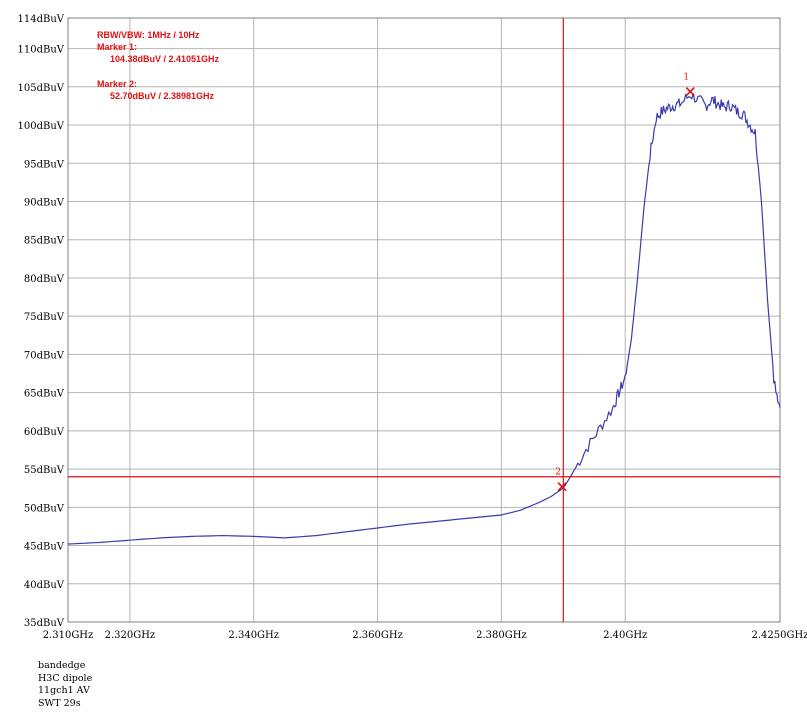  I want to click on x-tick-label: 2.320GHz, so click(130, 635).